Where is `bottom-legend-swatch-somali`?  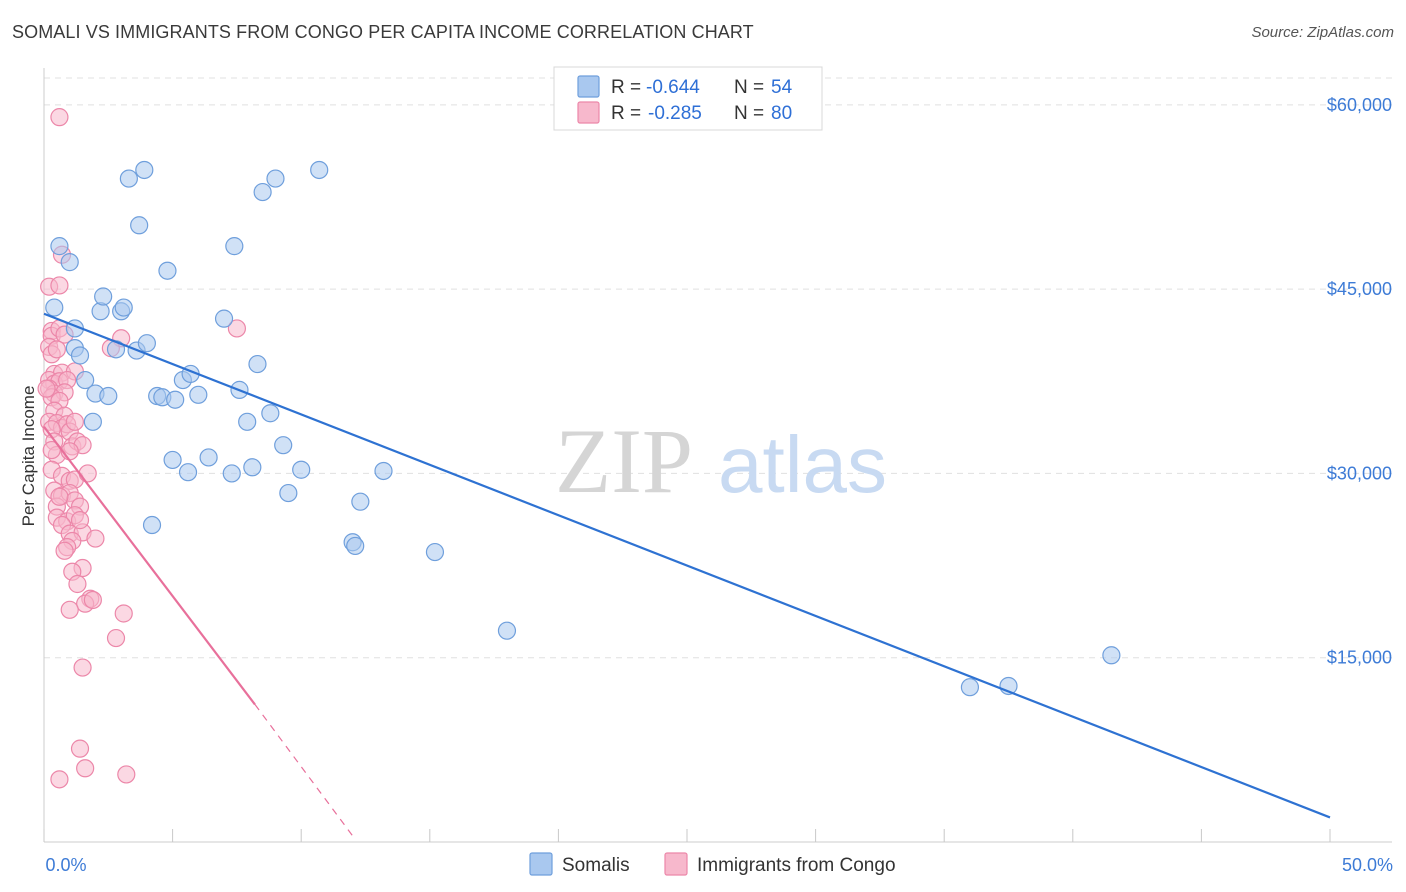
bottom-legend-swatch-somali is located at coordinates (541, 864).